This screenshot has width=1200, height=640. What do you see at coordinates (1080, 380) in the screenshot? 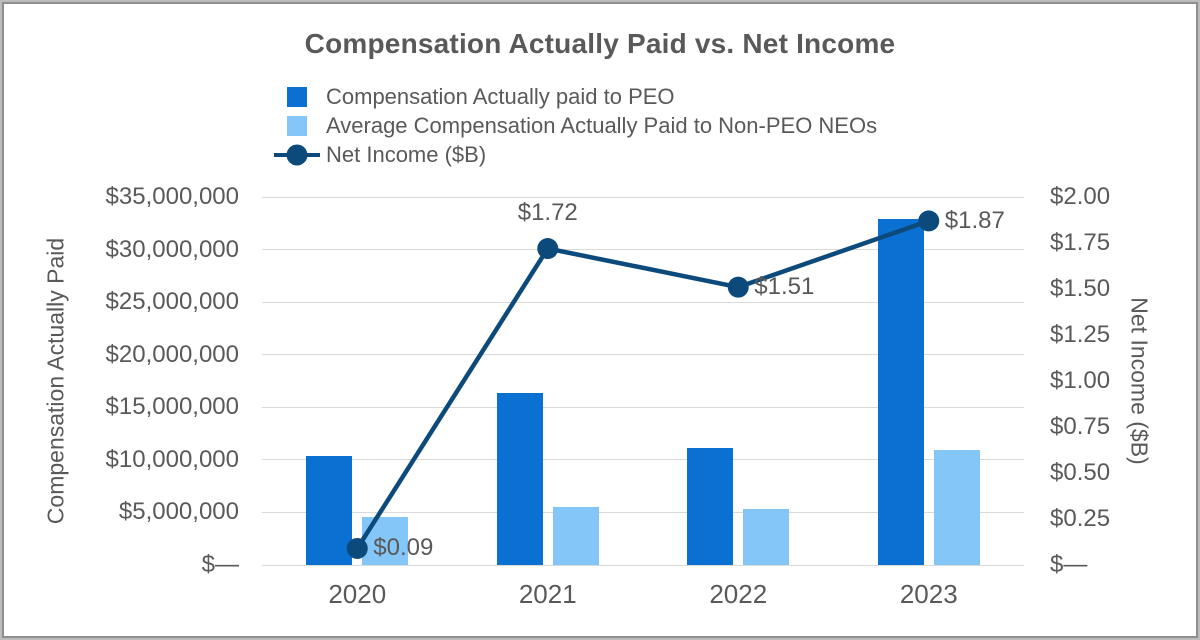
I see `right-axis-tick-label: $1.00` at bounding box center [1080, 380].